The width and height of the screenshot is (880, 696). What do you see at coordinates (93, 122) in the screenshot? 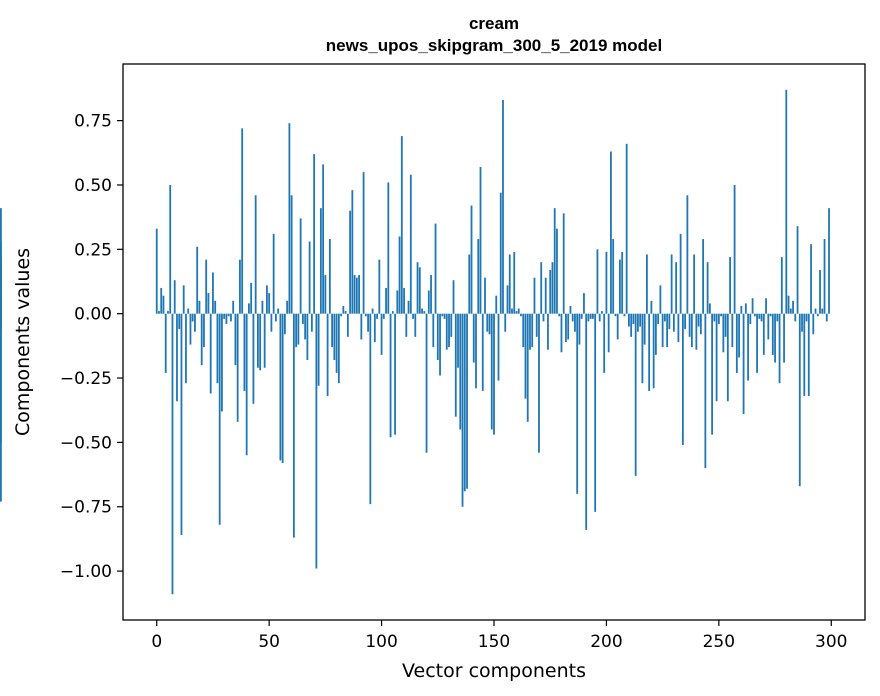
I see `y-tick-label: 0.75` at bounding box center [93, 122].